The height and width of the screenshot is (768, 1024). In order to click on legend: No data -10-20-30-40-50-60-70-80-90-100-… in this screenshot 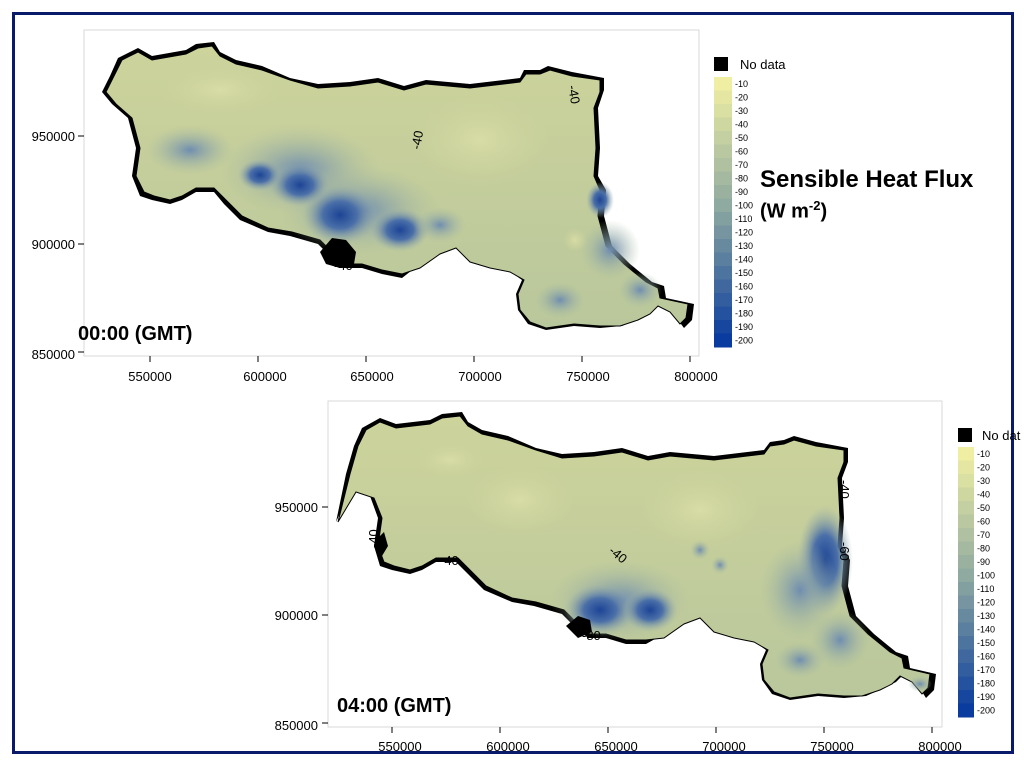, I will do `click(750, 202)`.